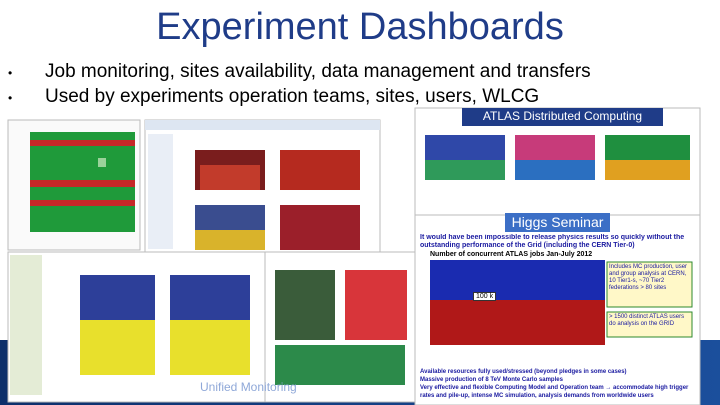 The height and width of the screenshot is (405, 720). I want to click on screenshot-availability, so click(74, 185).